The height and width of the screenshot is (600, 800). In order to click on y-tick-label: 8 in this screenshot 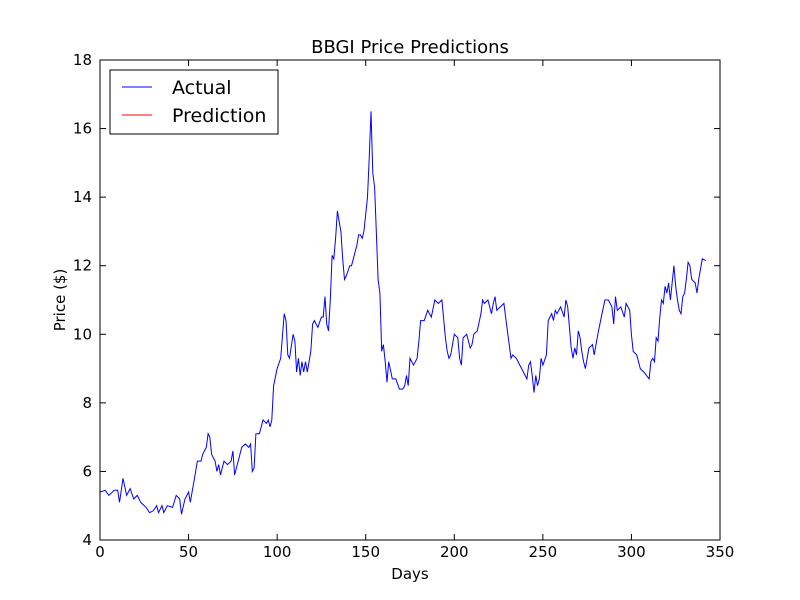, I will do `click(87, 403)`.